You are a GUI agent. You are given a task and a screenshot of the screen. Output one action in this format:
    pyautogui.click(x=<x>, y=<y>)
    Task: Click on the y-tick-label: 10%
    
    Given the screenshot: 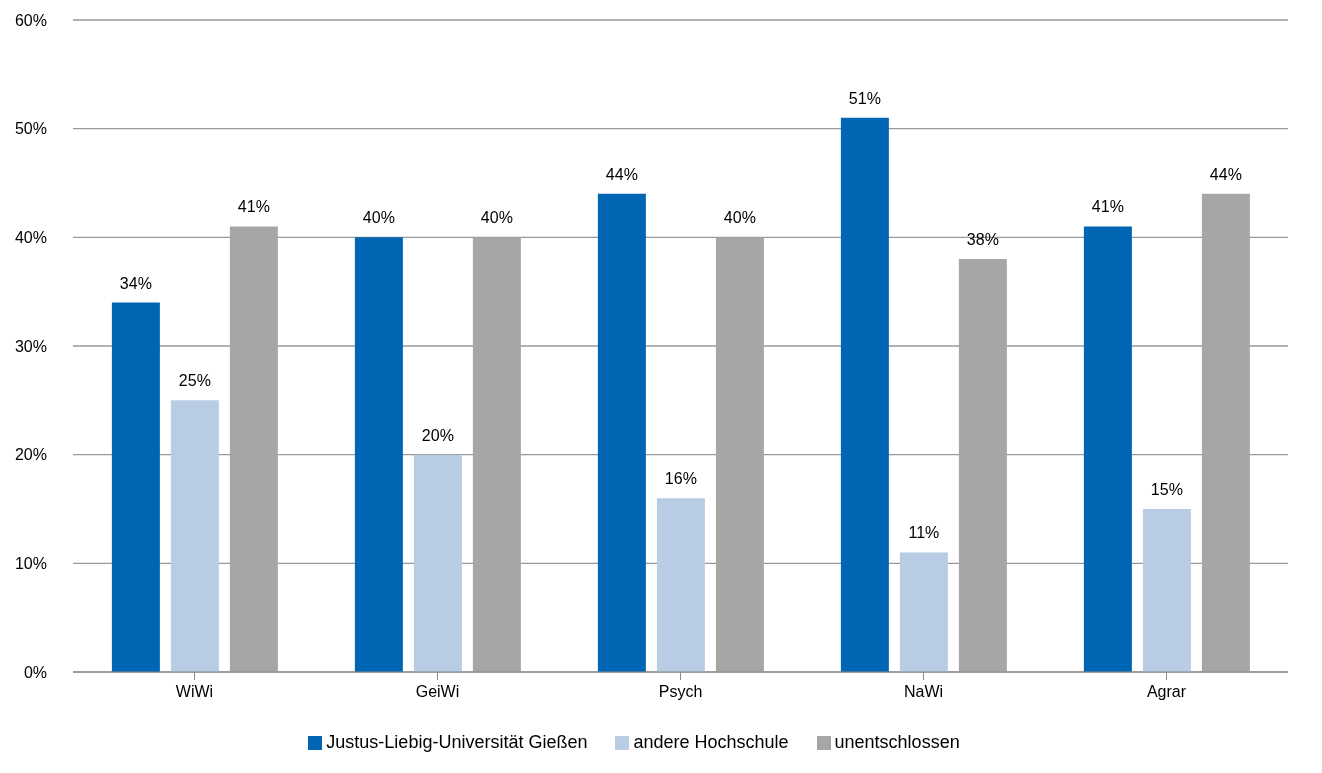 What is the action you would take?
    pyautogui.click(x=30, y=564)
    